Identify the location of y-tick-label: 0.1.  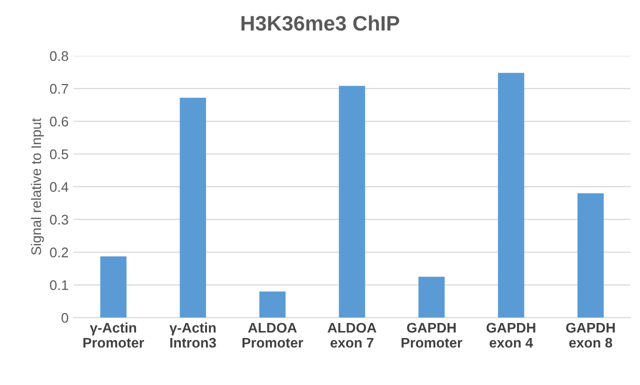
(59, 285).